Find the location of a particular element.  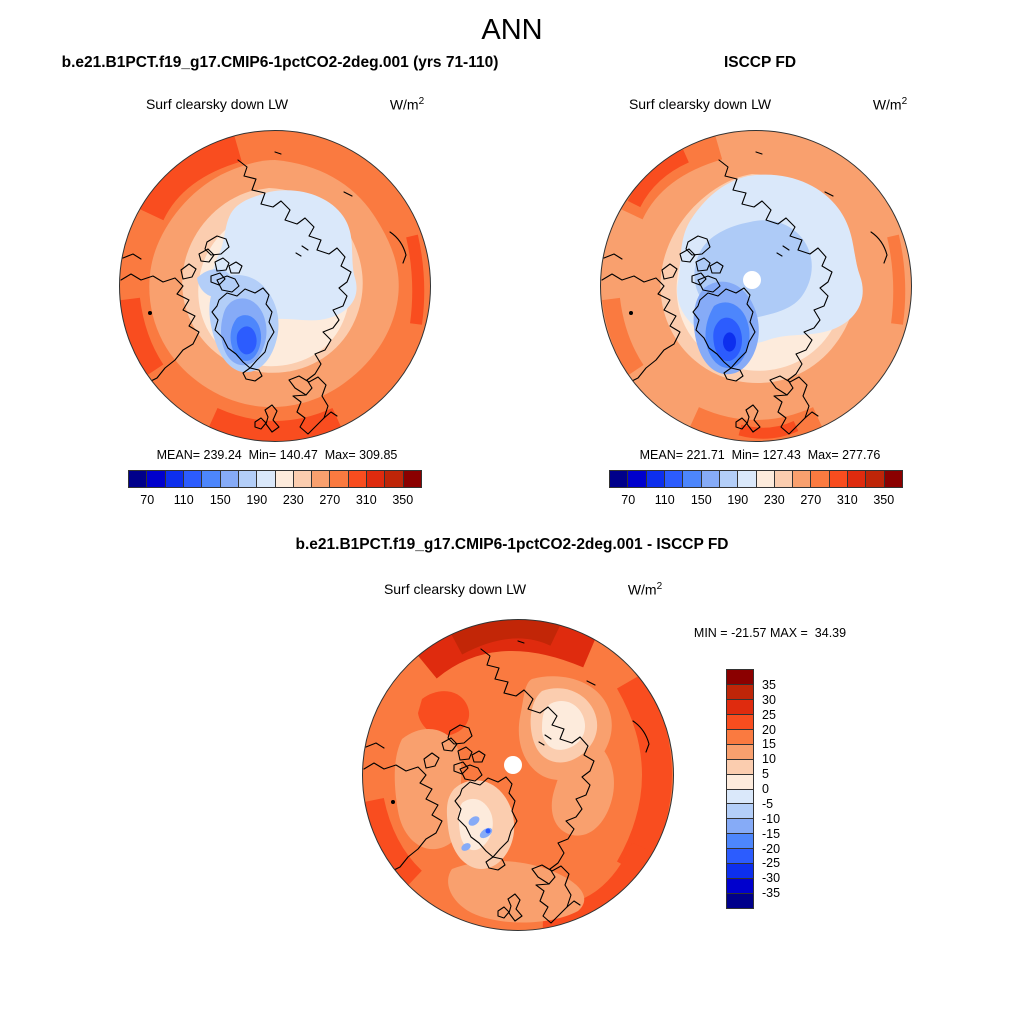

colorbar-tick-label: -25 is located at coordinates (771, 863).